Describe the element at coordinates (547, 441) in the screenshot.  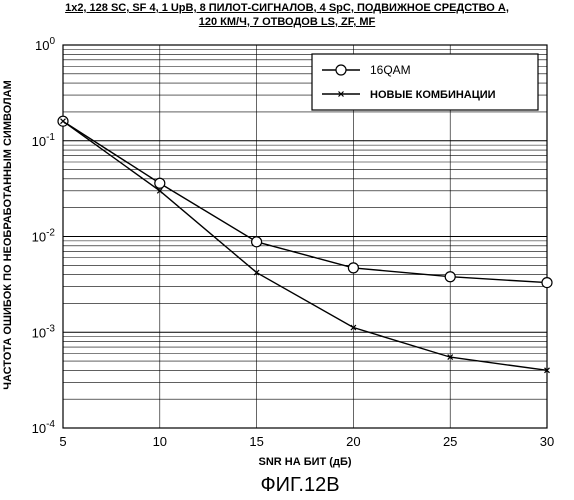
I see `x-tick-label: 30` at that location.